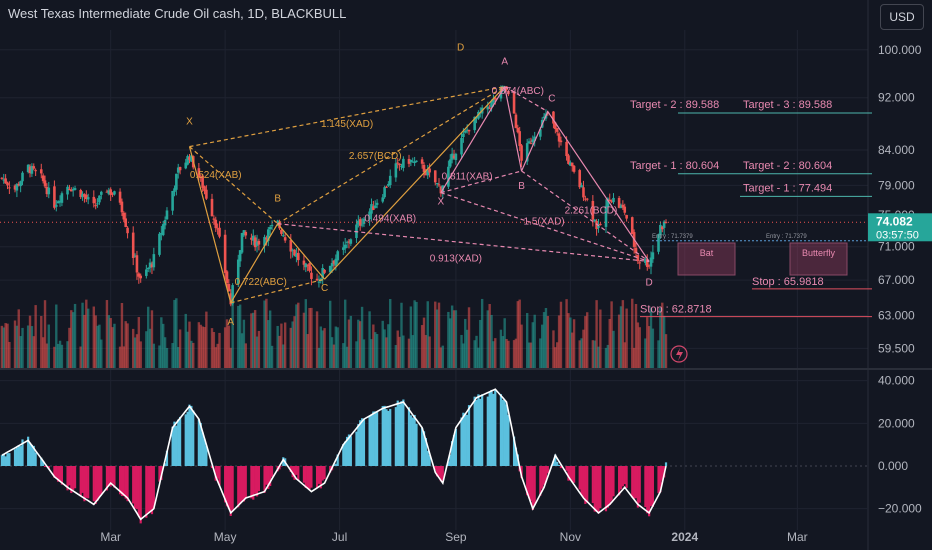 The height and width of the screenshot is (550, 932). Describe the element at coordinates (347, 124) in the screenshot. I see `ratio-label: 1.145(XAD)` at that location.